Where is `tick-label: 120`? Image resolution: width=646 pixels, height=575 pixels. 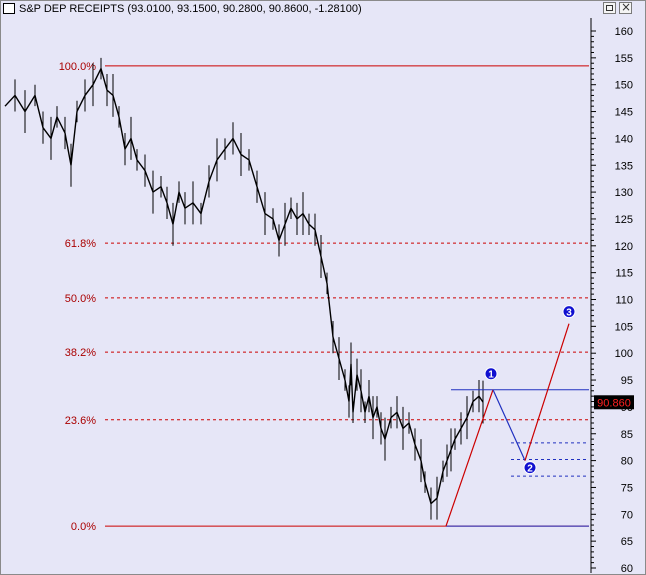 tick-label: 120 is located at coordinates (624, 247).